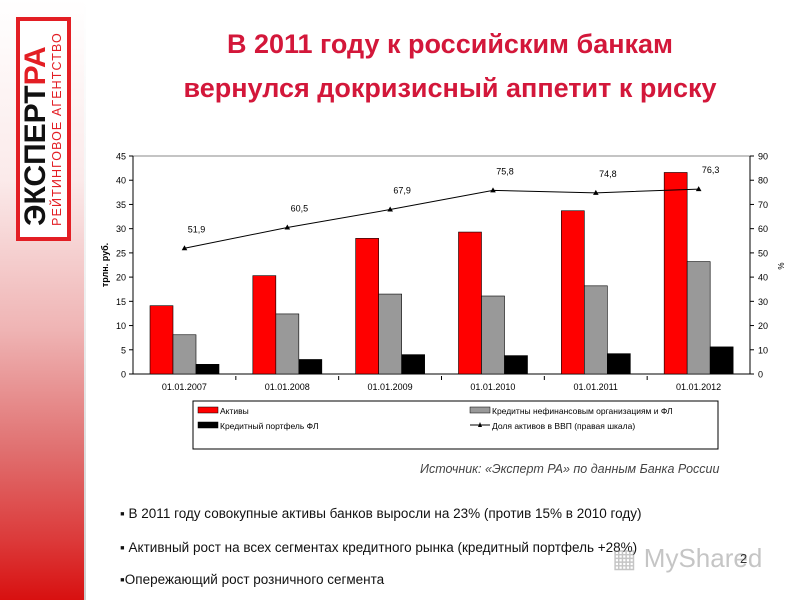 The image size is (800, 600). What do you see at coordinates (596, 387) in the screenshot?
I see `x-tick-label: 01.01.2011` at bounding box center [596, 387].